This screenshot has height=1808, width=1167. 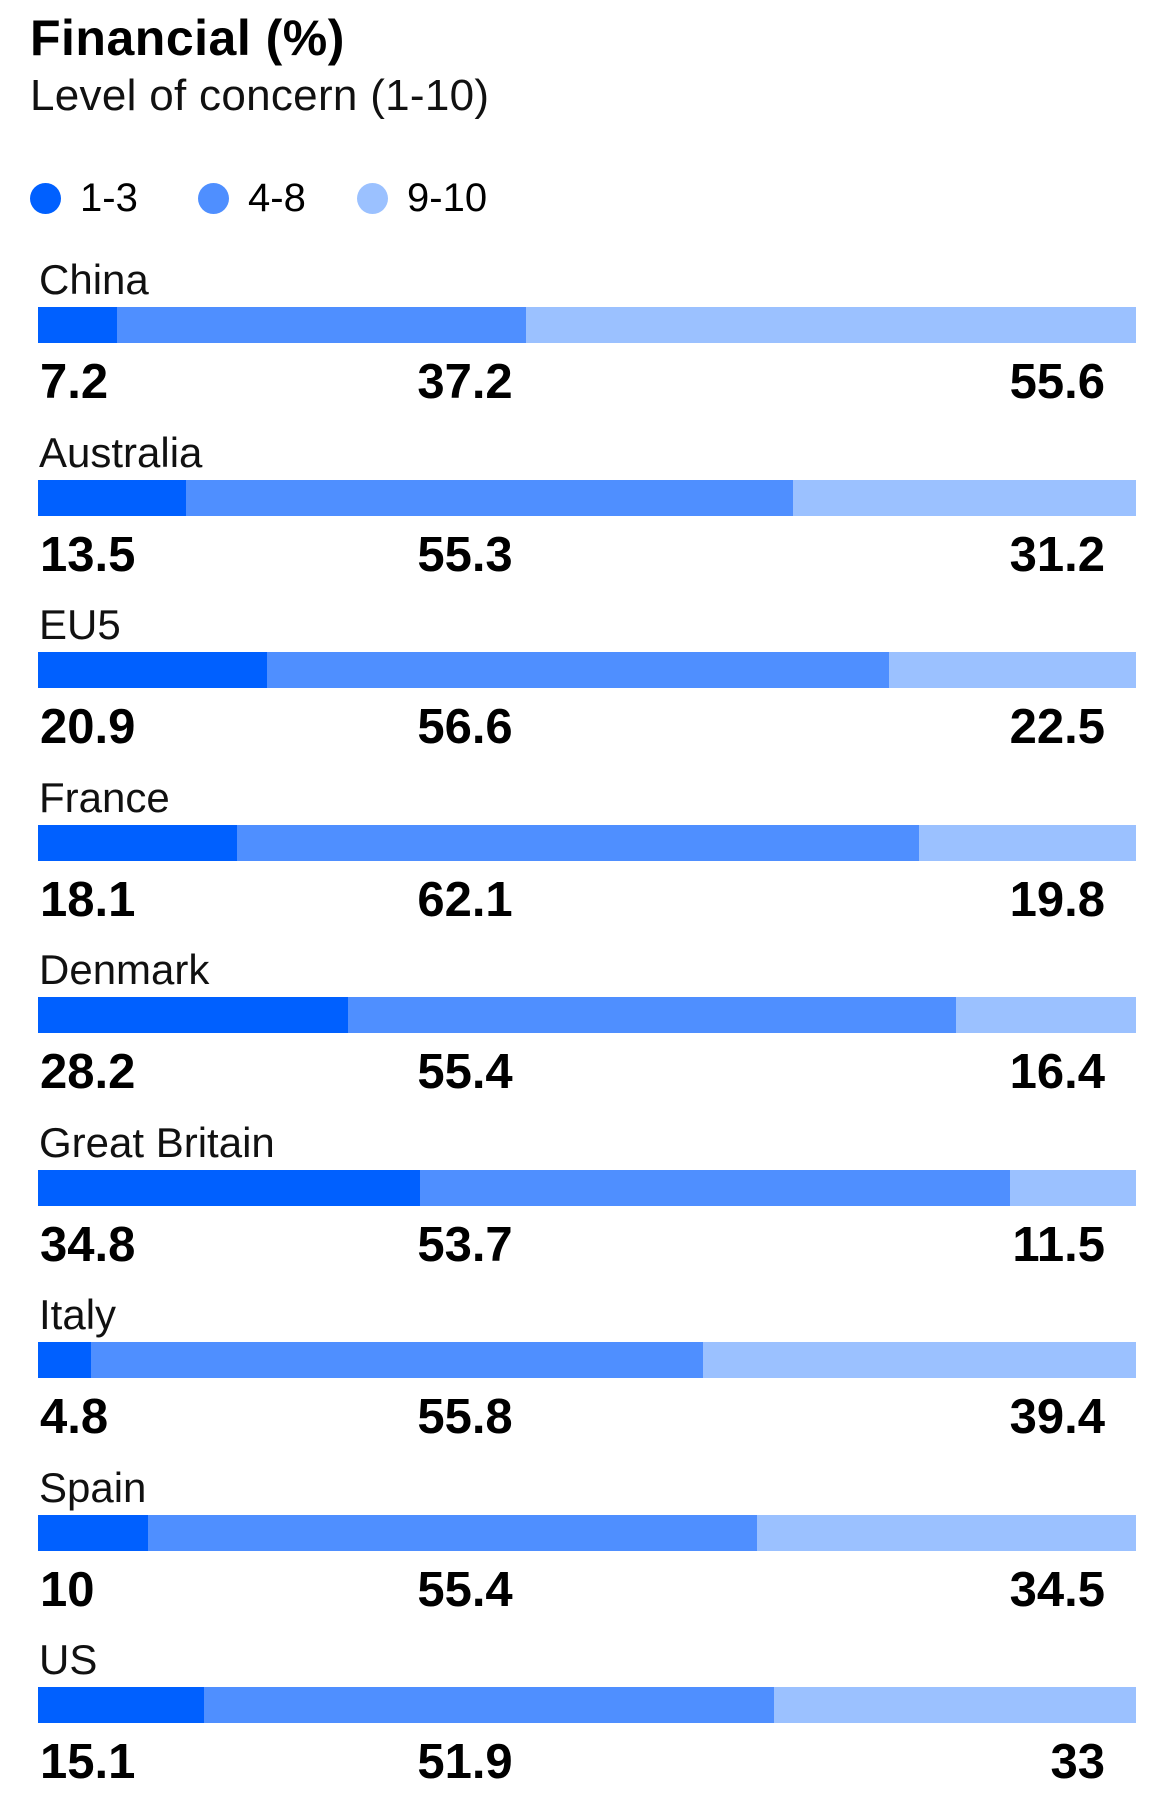 I want to click on bar-row-italy: Italy 4.8 55.8 39.4, so click(x=583, y=1377).